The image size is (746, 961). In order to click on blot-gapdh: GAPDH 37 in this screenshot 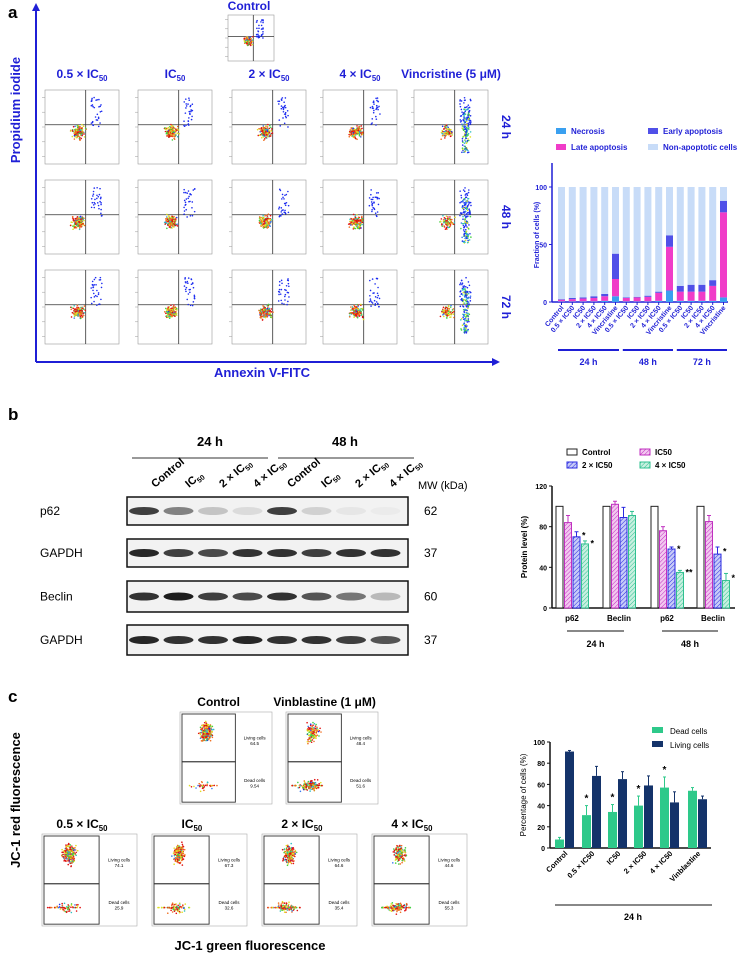, I will do `click(239, 640)`.